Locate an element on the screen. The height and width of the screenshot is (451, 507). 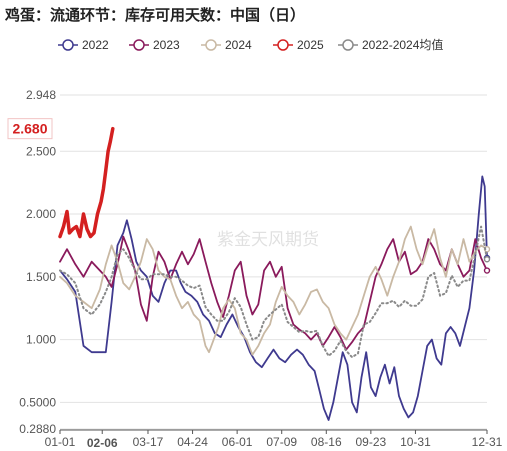
y-tick-label: 1.000 is located at coordinates (41, 340).